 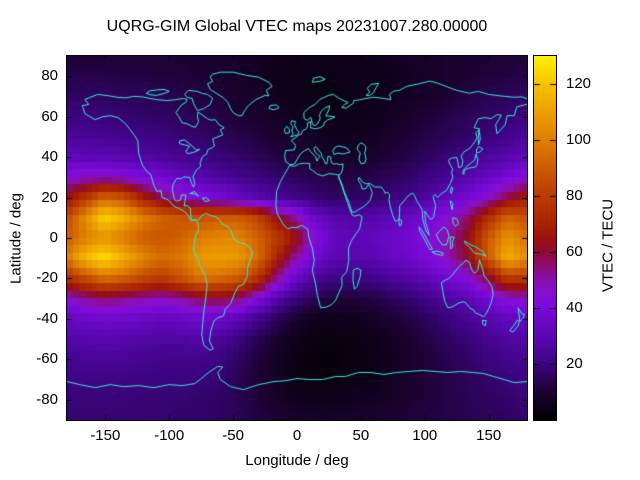 I want to click on x-tick-label: 100, so click(x=425, y=435).